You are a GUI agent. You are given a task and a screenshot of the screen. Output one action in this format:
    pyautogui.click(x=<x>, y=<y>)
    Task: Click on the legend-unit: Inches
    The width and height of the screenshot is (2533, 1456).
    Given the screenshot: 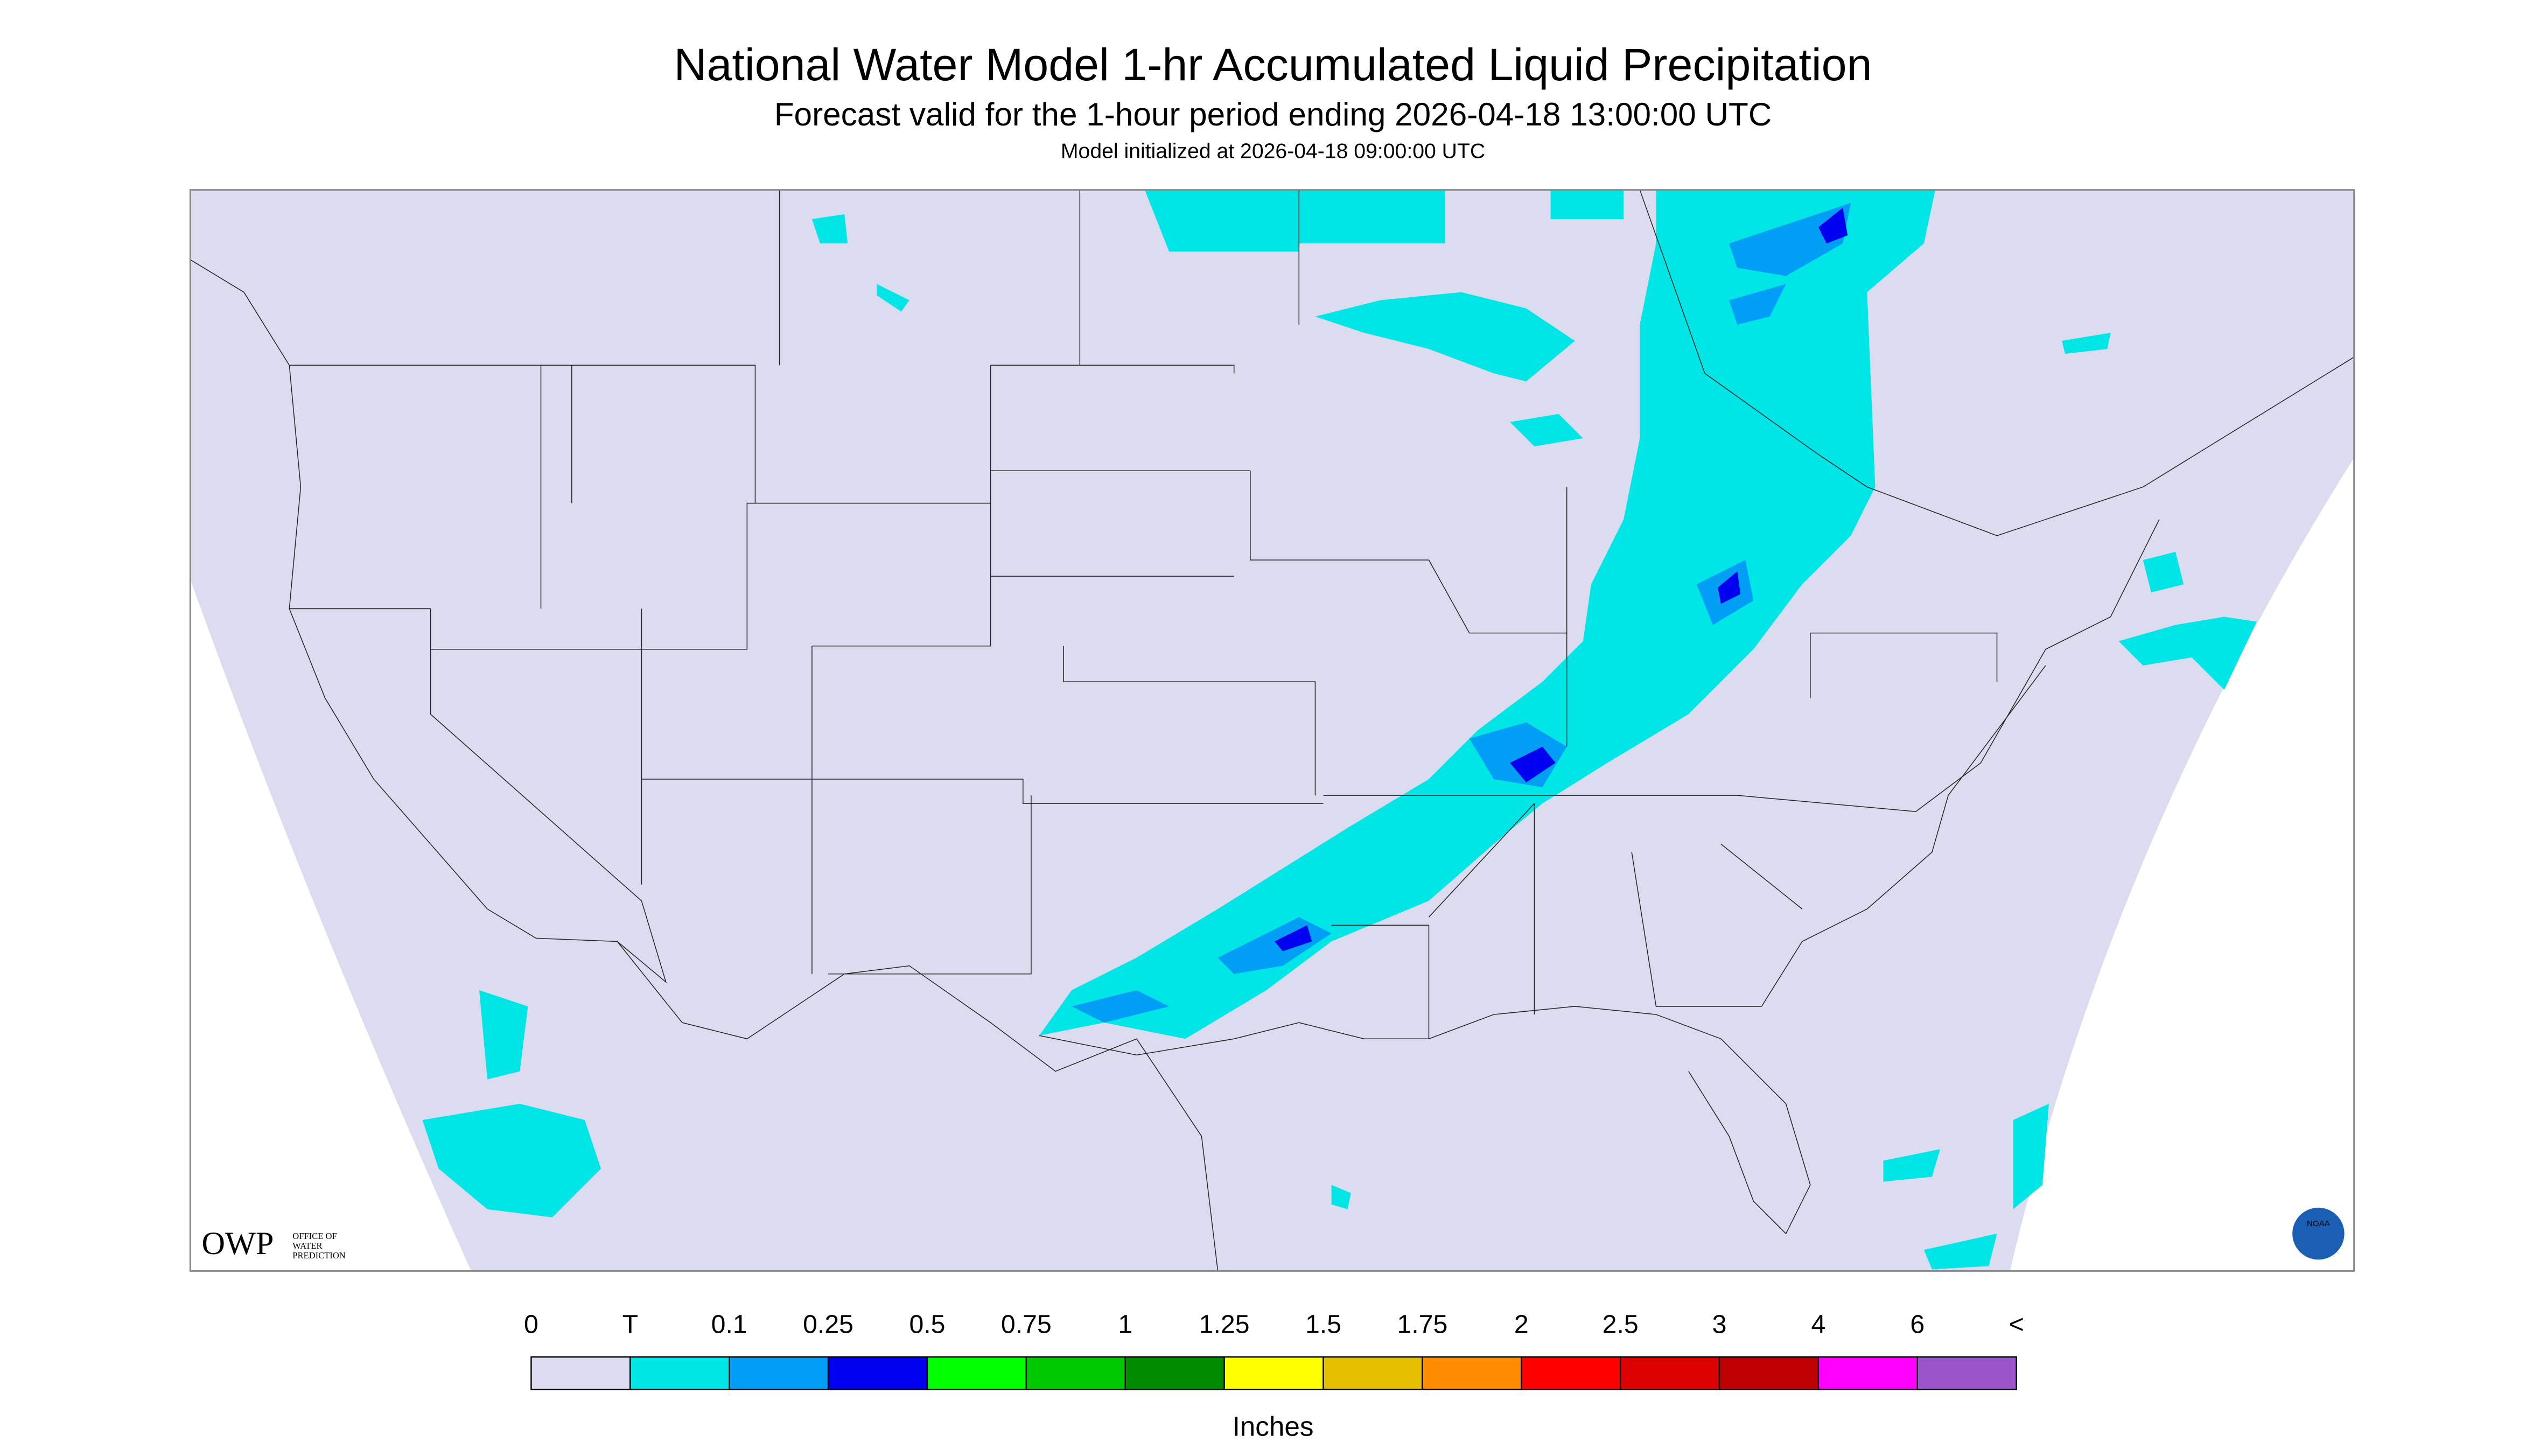 What is the action you would take?
    pyautogui.click(x=1273, y=1426)
    